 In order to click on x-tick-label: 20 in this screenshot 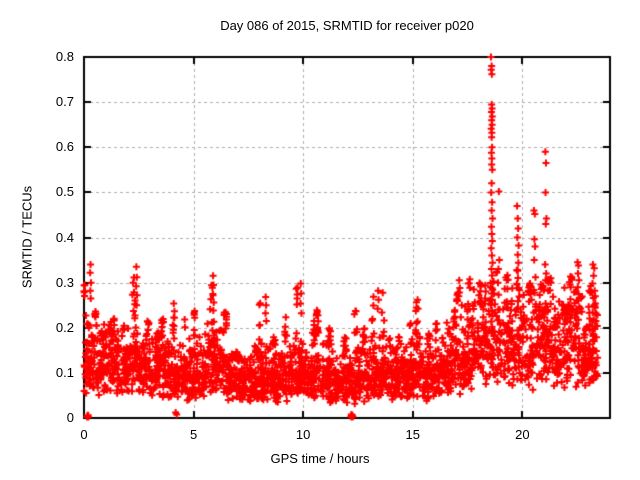, I will do `click(522, 434)`.